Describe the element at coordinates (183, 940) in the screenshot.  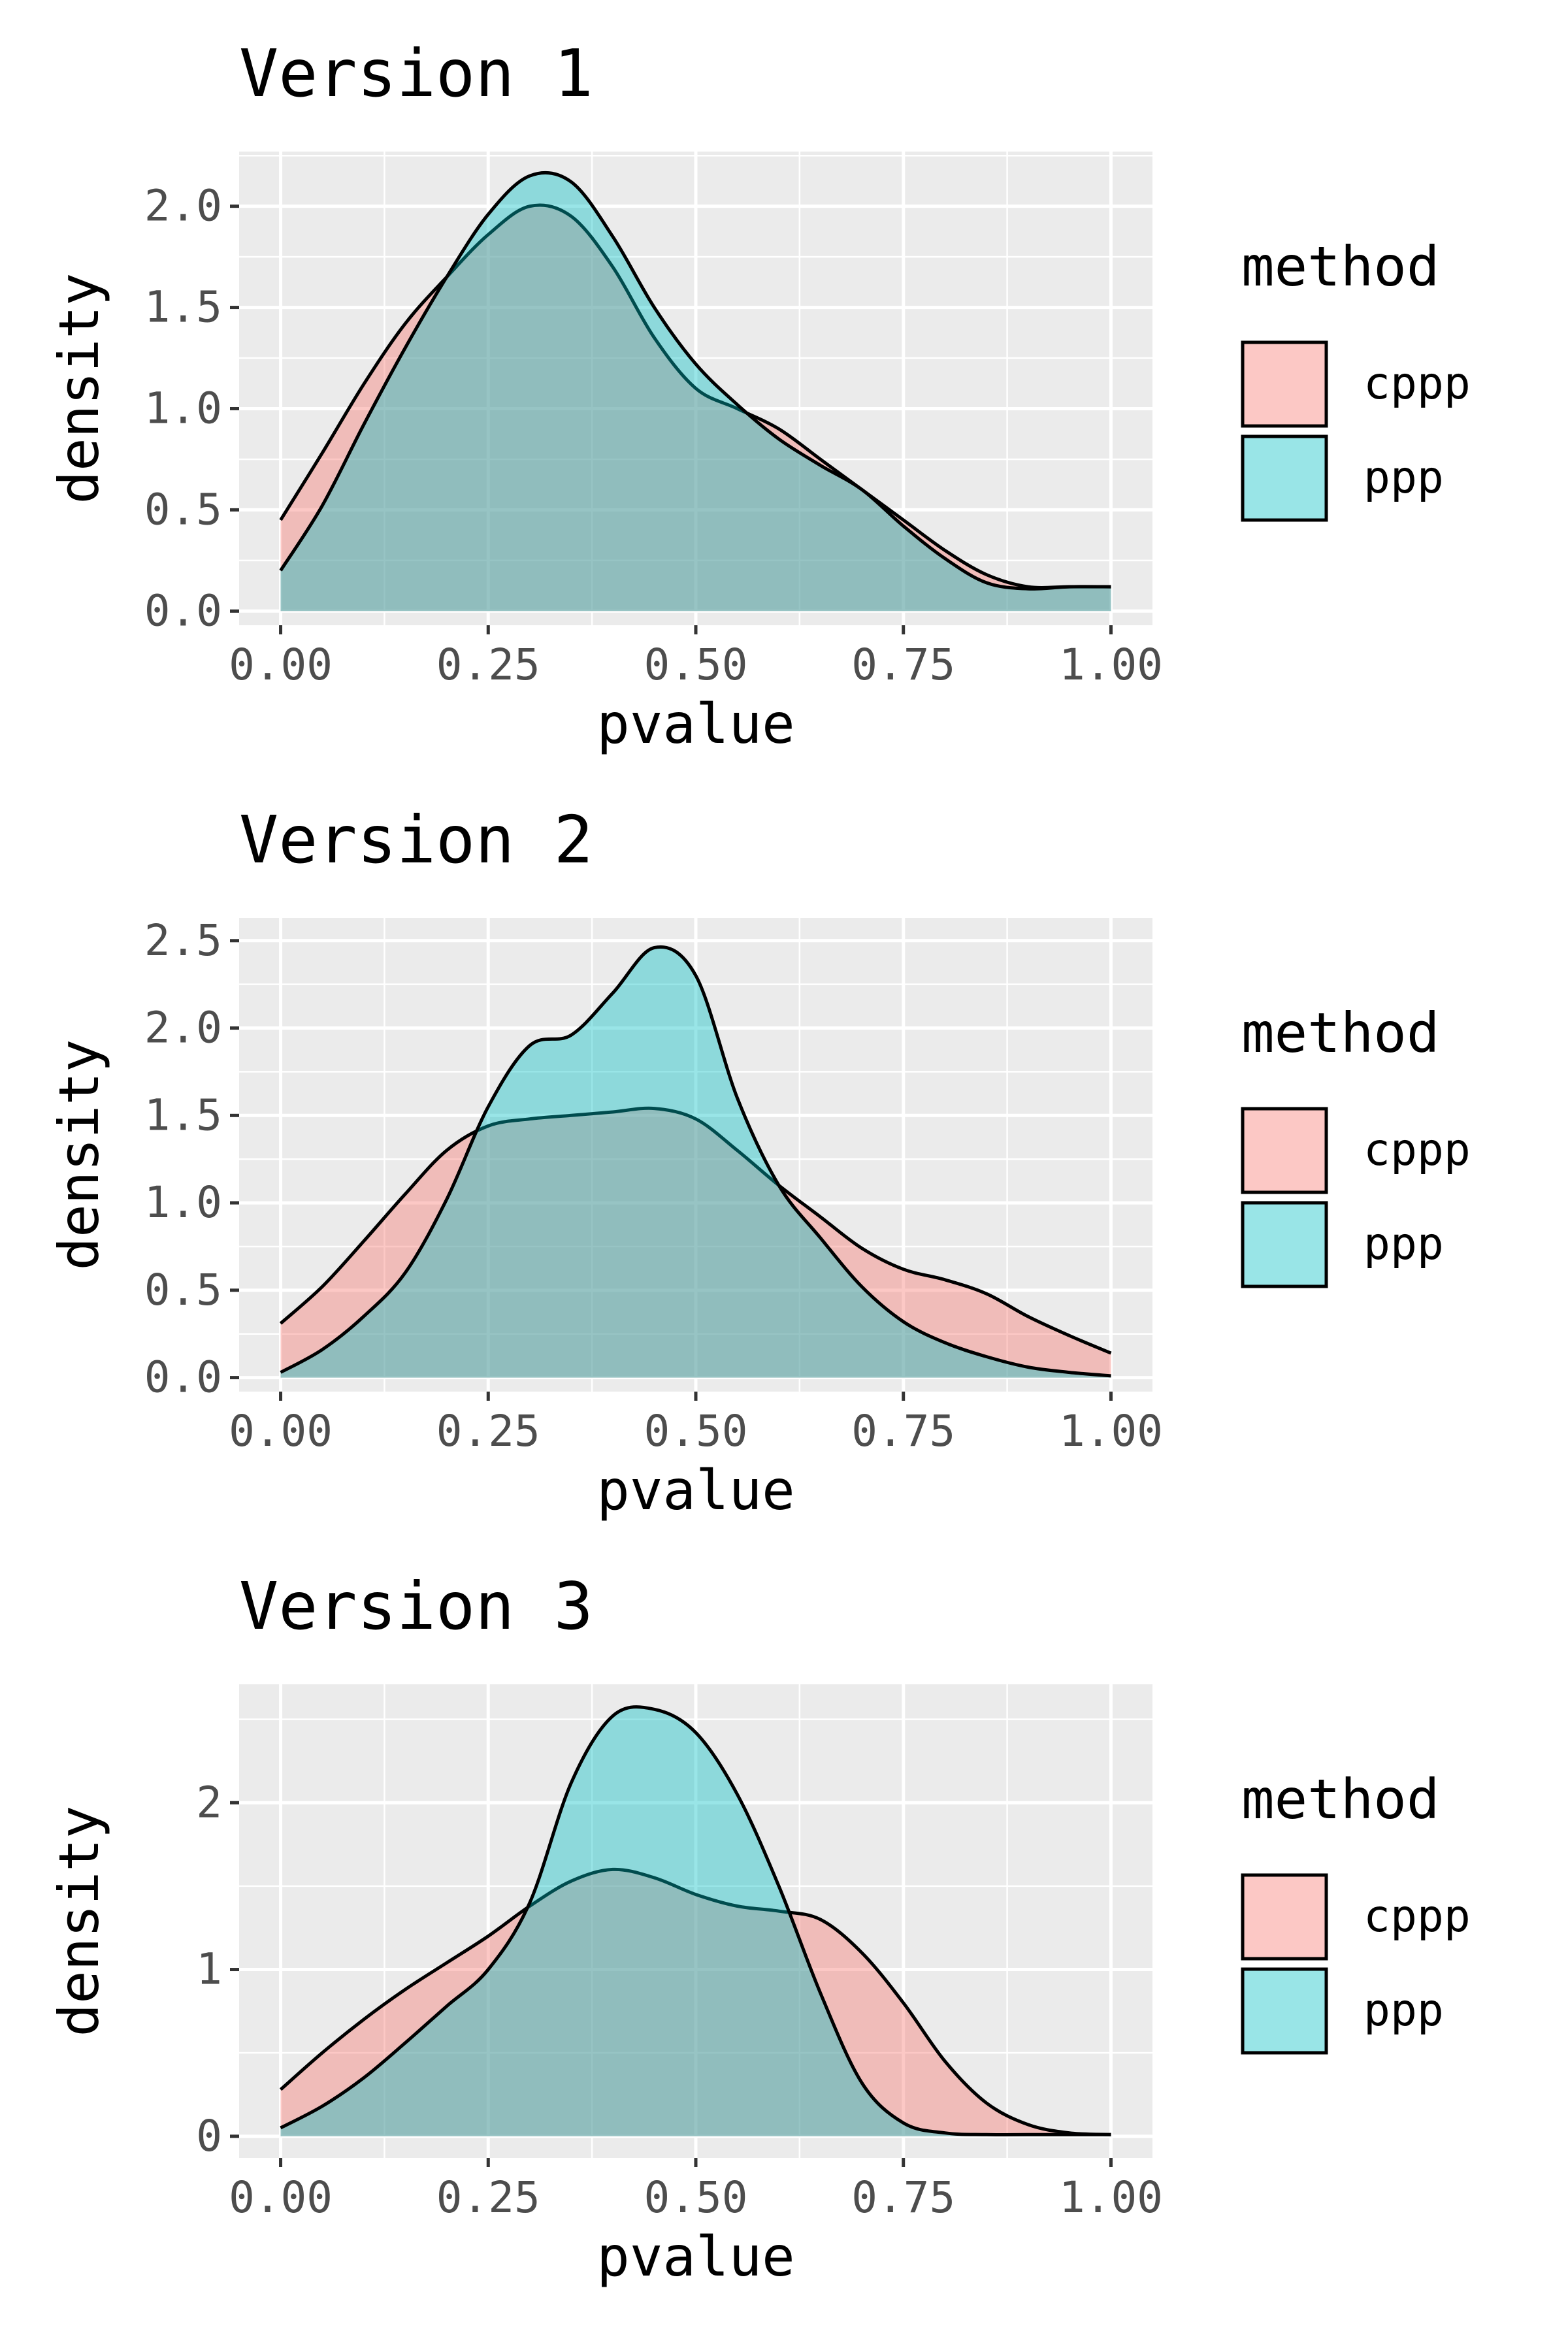
I see `y-tick-label: 2.5` at that location.